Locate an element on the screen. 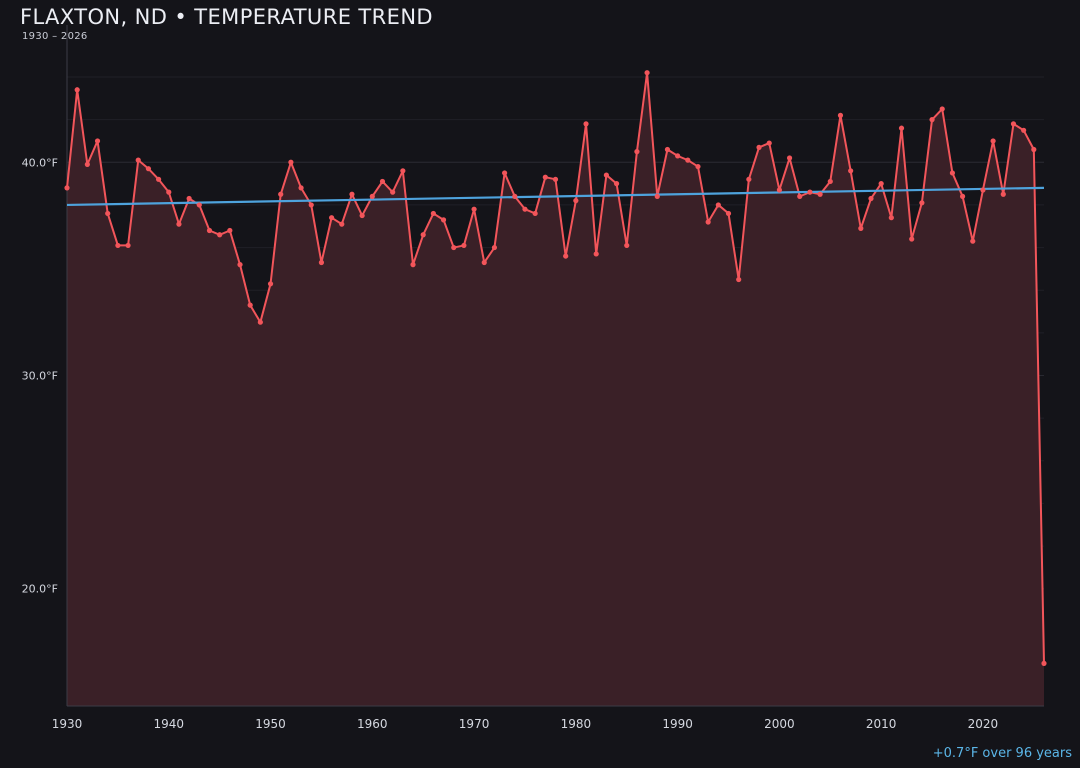 Image resolution: width=1080 pixels, height=768 pixels. trend-line is located at coordinates (555, 196).